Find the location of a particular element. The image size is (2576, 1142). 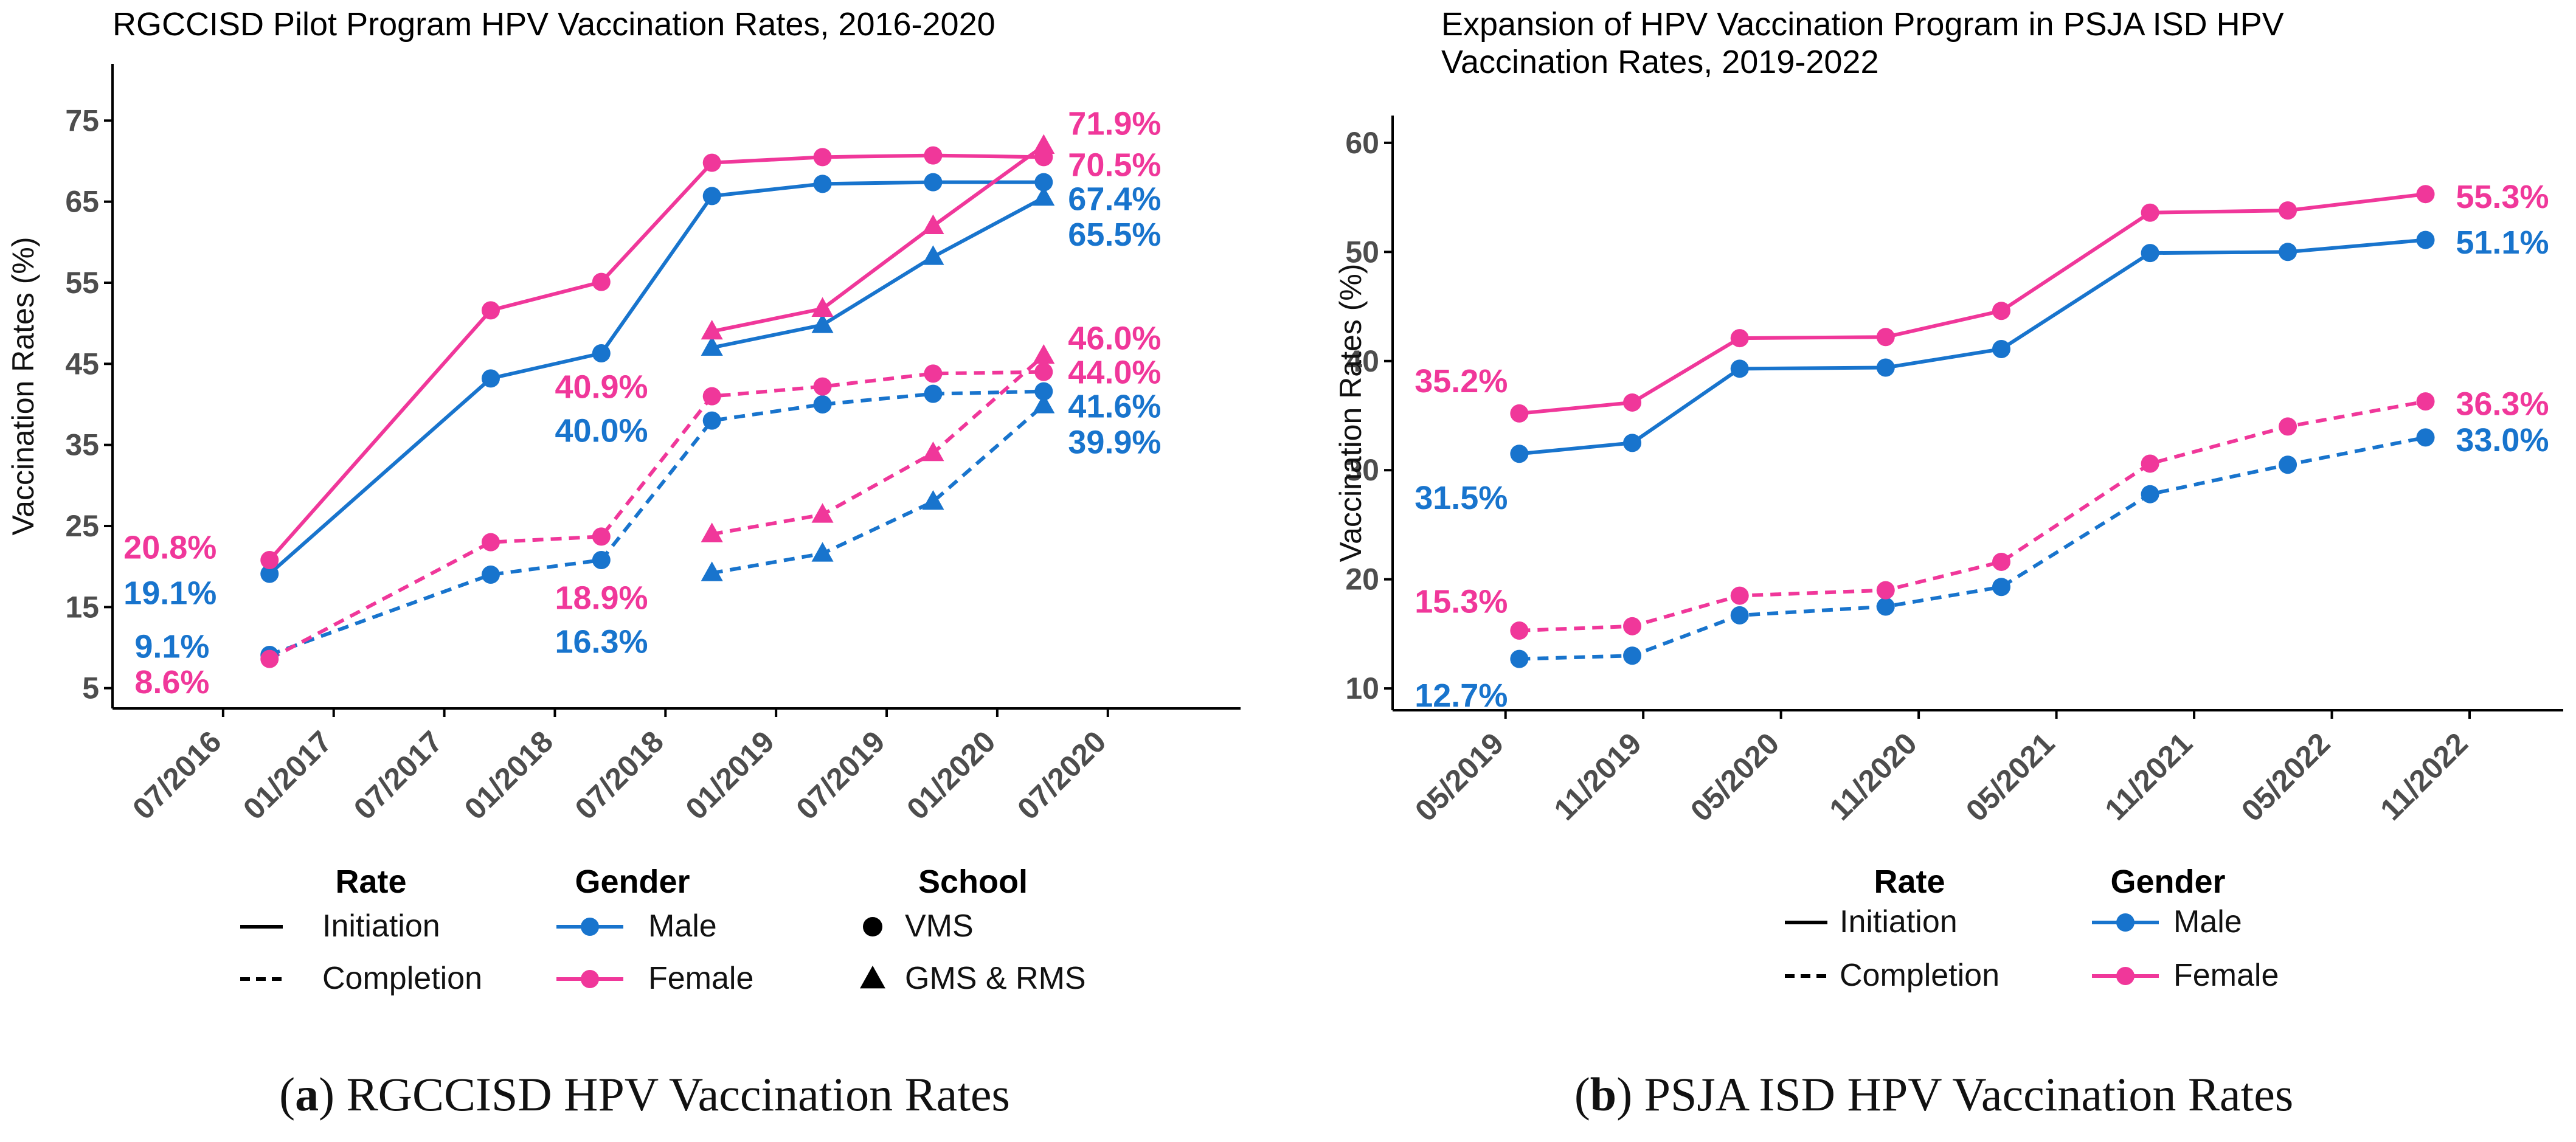

a-legend-title: School is located at coordinates (973, 881).